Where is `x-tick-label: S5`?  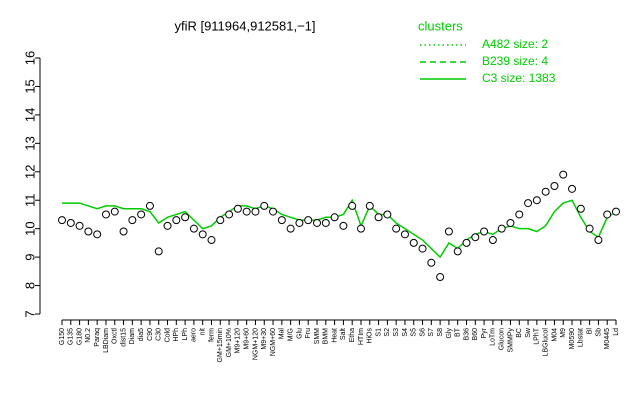
x-tick-label: S5 is located at coordinates (414, 332).